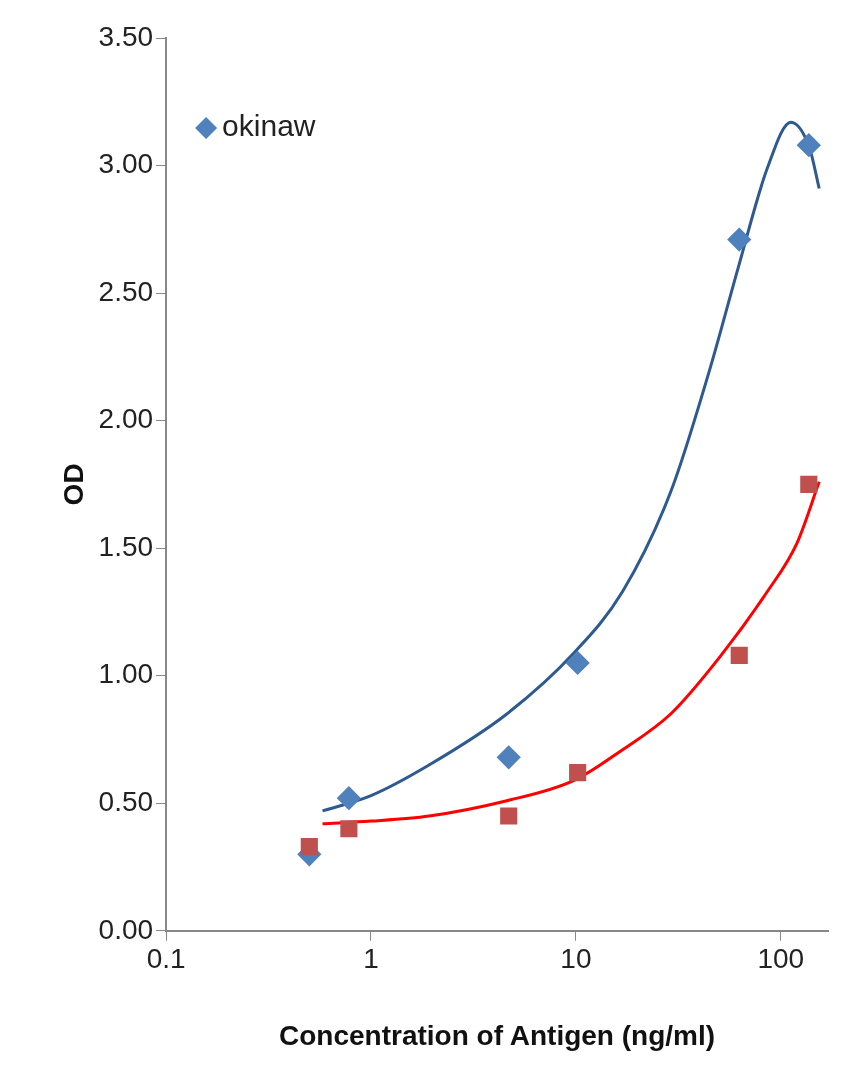  Describe the element at coordinates (126, 929) in the screenshot. I see `y-tick-label: 0.00` at that location.